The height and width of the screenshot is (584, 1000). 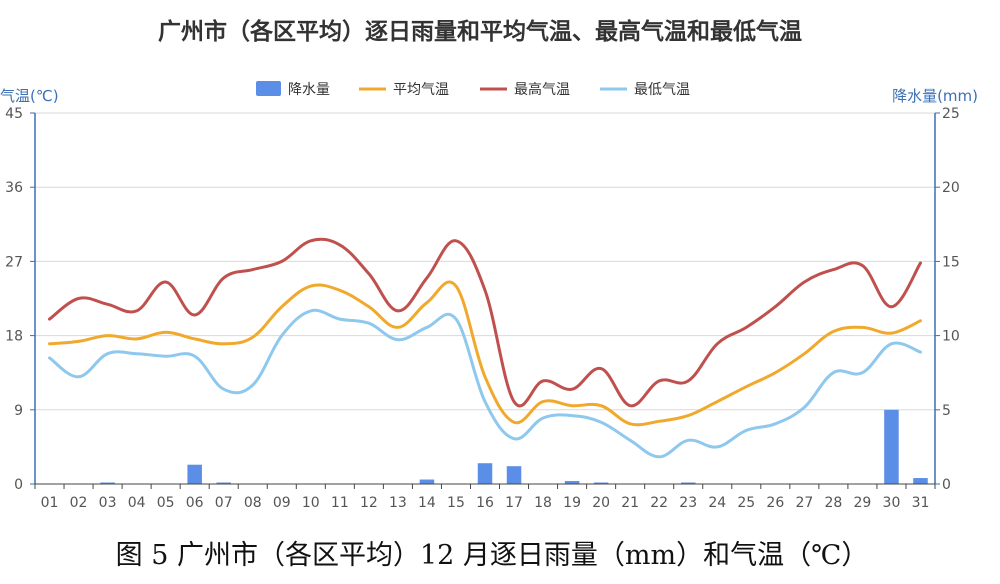 I want to click on x-tick-label: 30, so click(x=892, y=503).